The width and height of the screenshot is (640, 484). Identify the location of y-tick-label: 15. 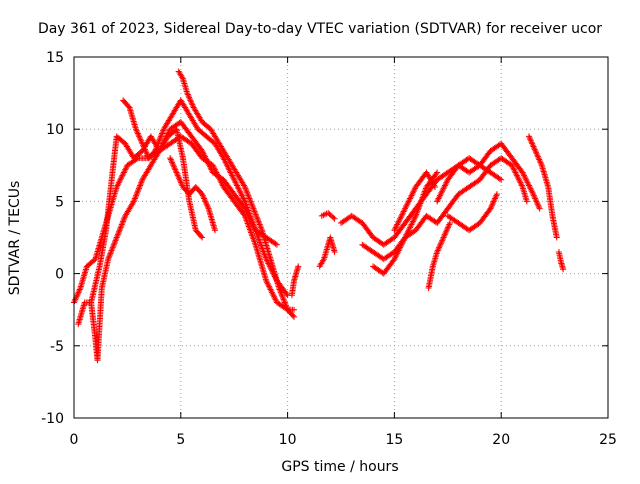
(55, 58).